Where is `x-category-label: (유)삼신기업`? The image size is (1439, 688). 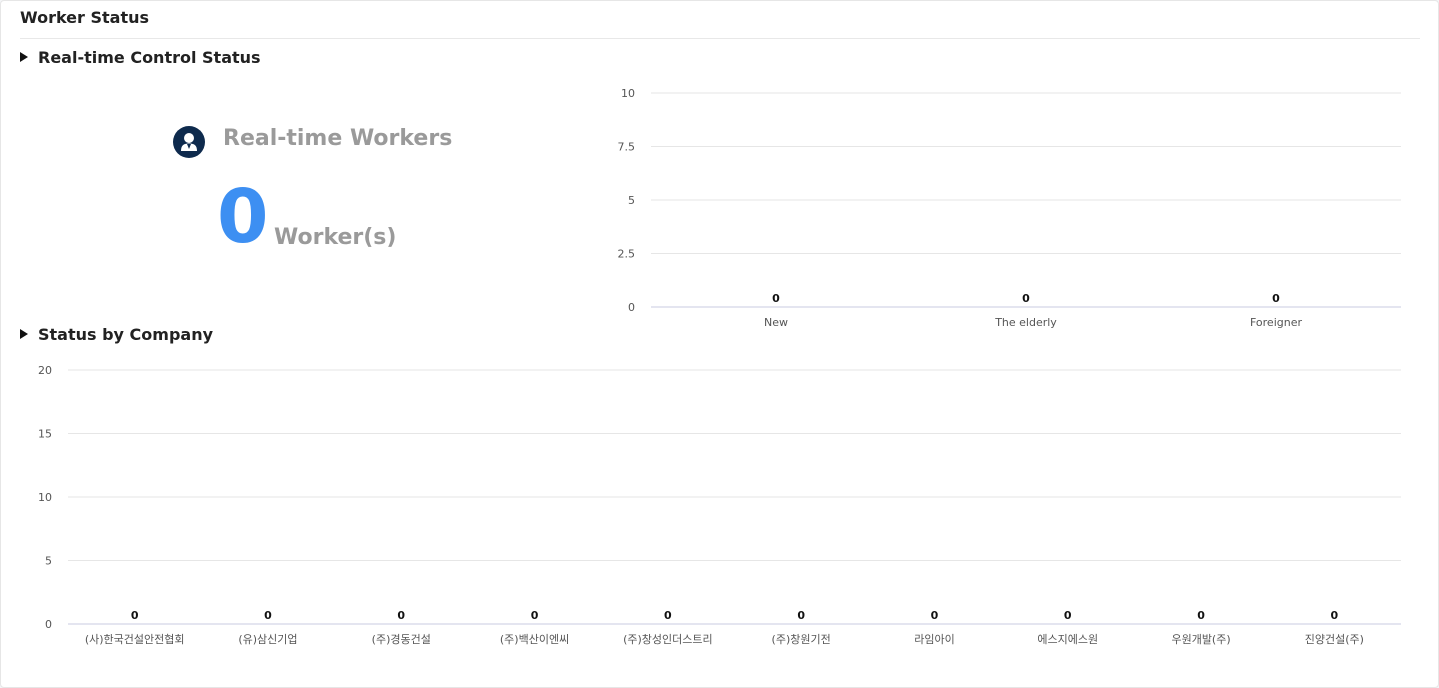
x-category-label: (유)삼신기업 is located at coordinates (267, 639).